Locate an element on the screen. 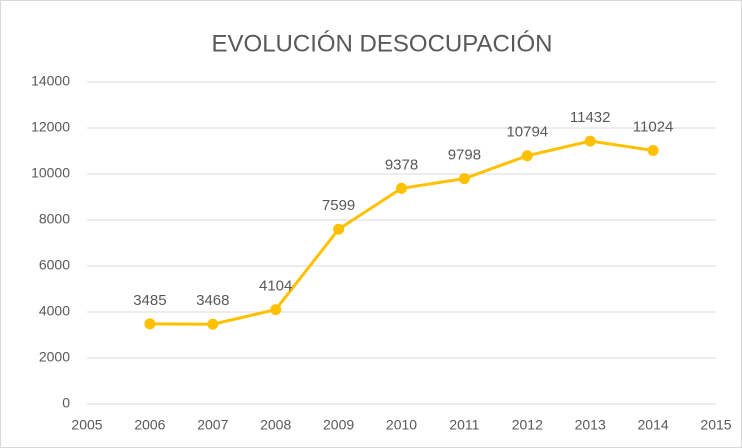 The width and height of the screenshot is (742, 448). x-tick-label: 2007 is located at coordinates (212, 425).